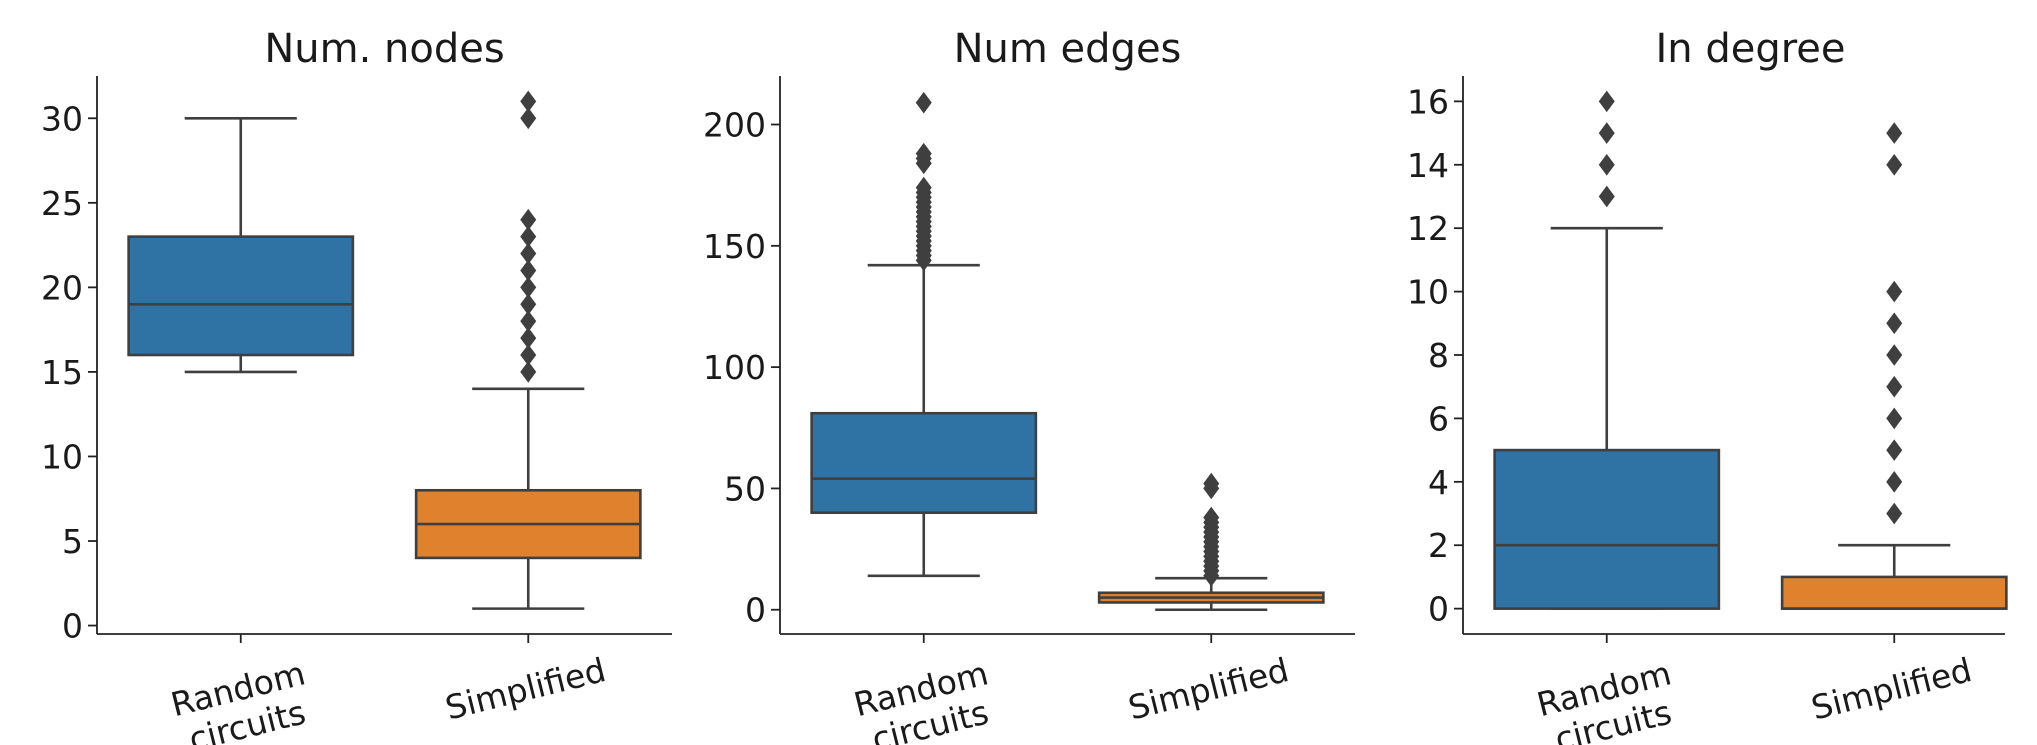 The width and height of the screenshot is (2037, 745). I want to click on y-tick-label: 30, so click(62, 118).